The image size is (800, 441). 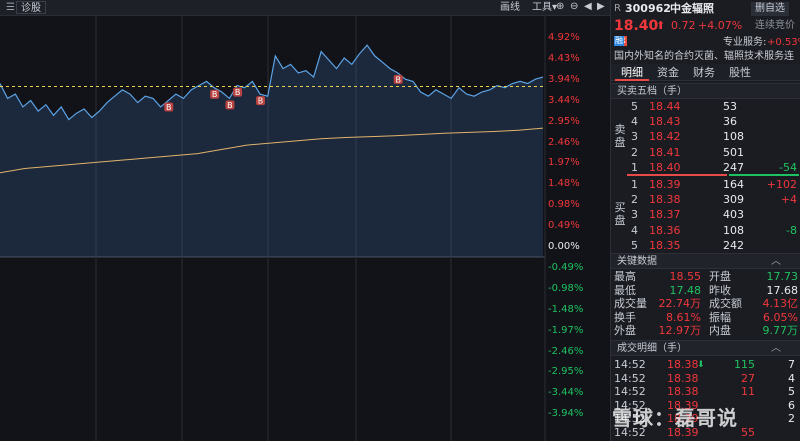 I want to click on prev-icon: ◀, so click(x=588, y=6).